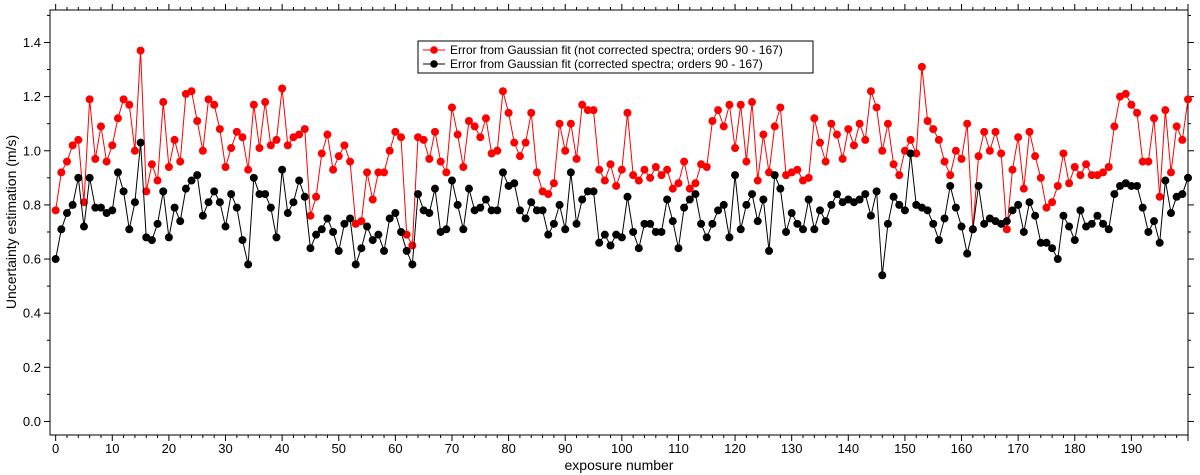 The height and width of the screenshot is (475, 1200). Describe the element at coordinates (225, 448) in the screenshot. I see `x-tick-label: 30` at that location.